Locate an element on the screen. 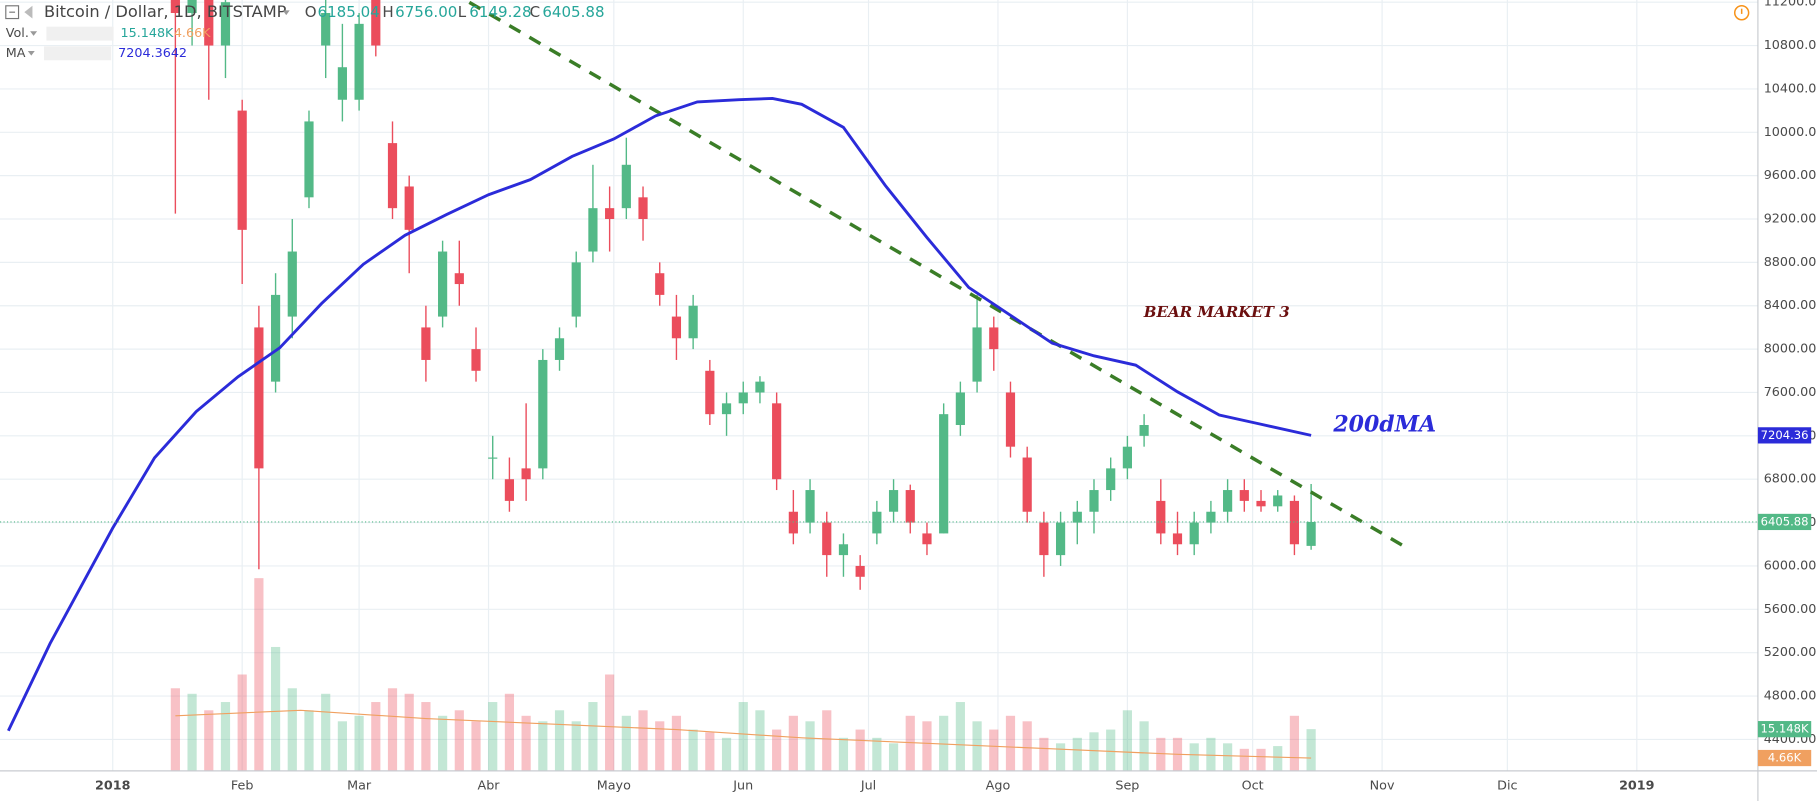 This screenshot has height=801, width=1817. ohlc-key: L is located at coordinates (462, 12).